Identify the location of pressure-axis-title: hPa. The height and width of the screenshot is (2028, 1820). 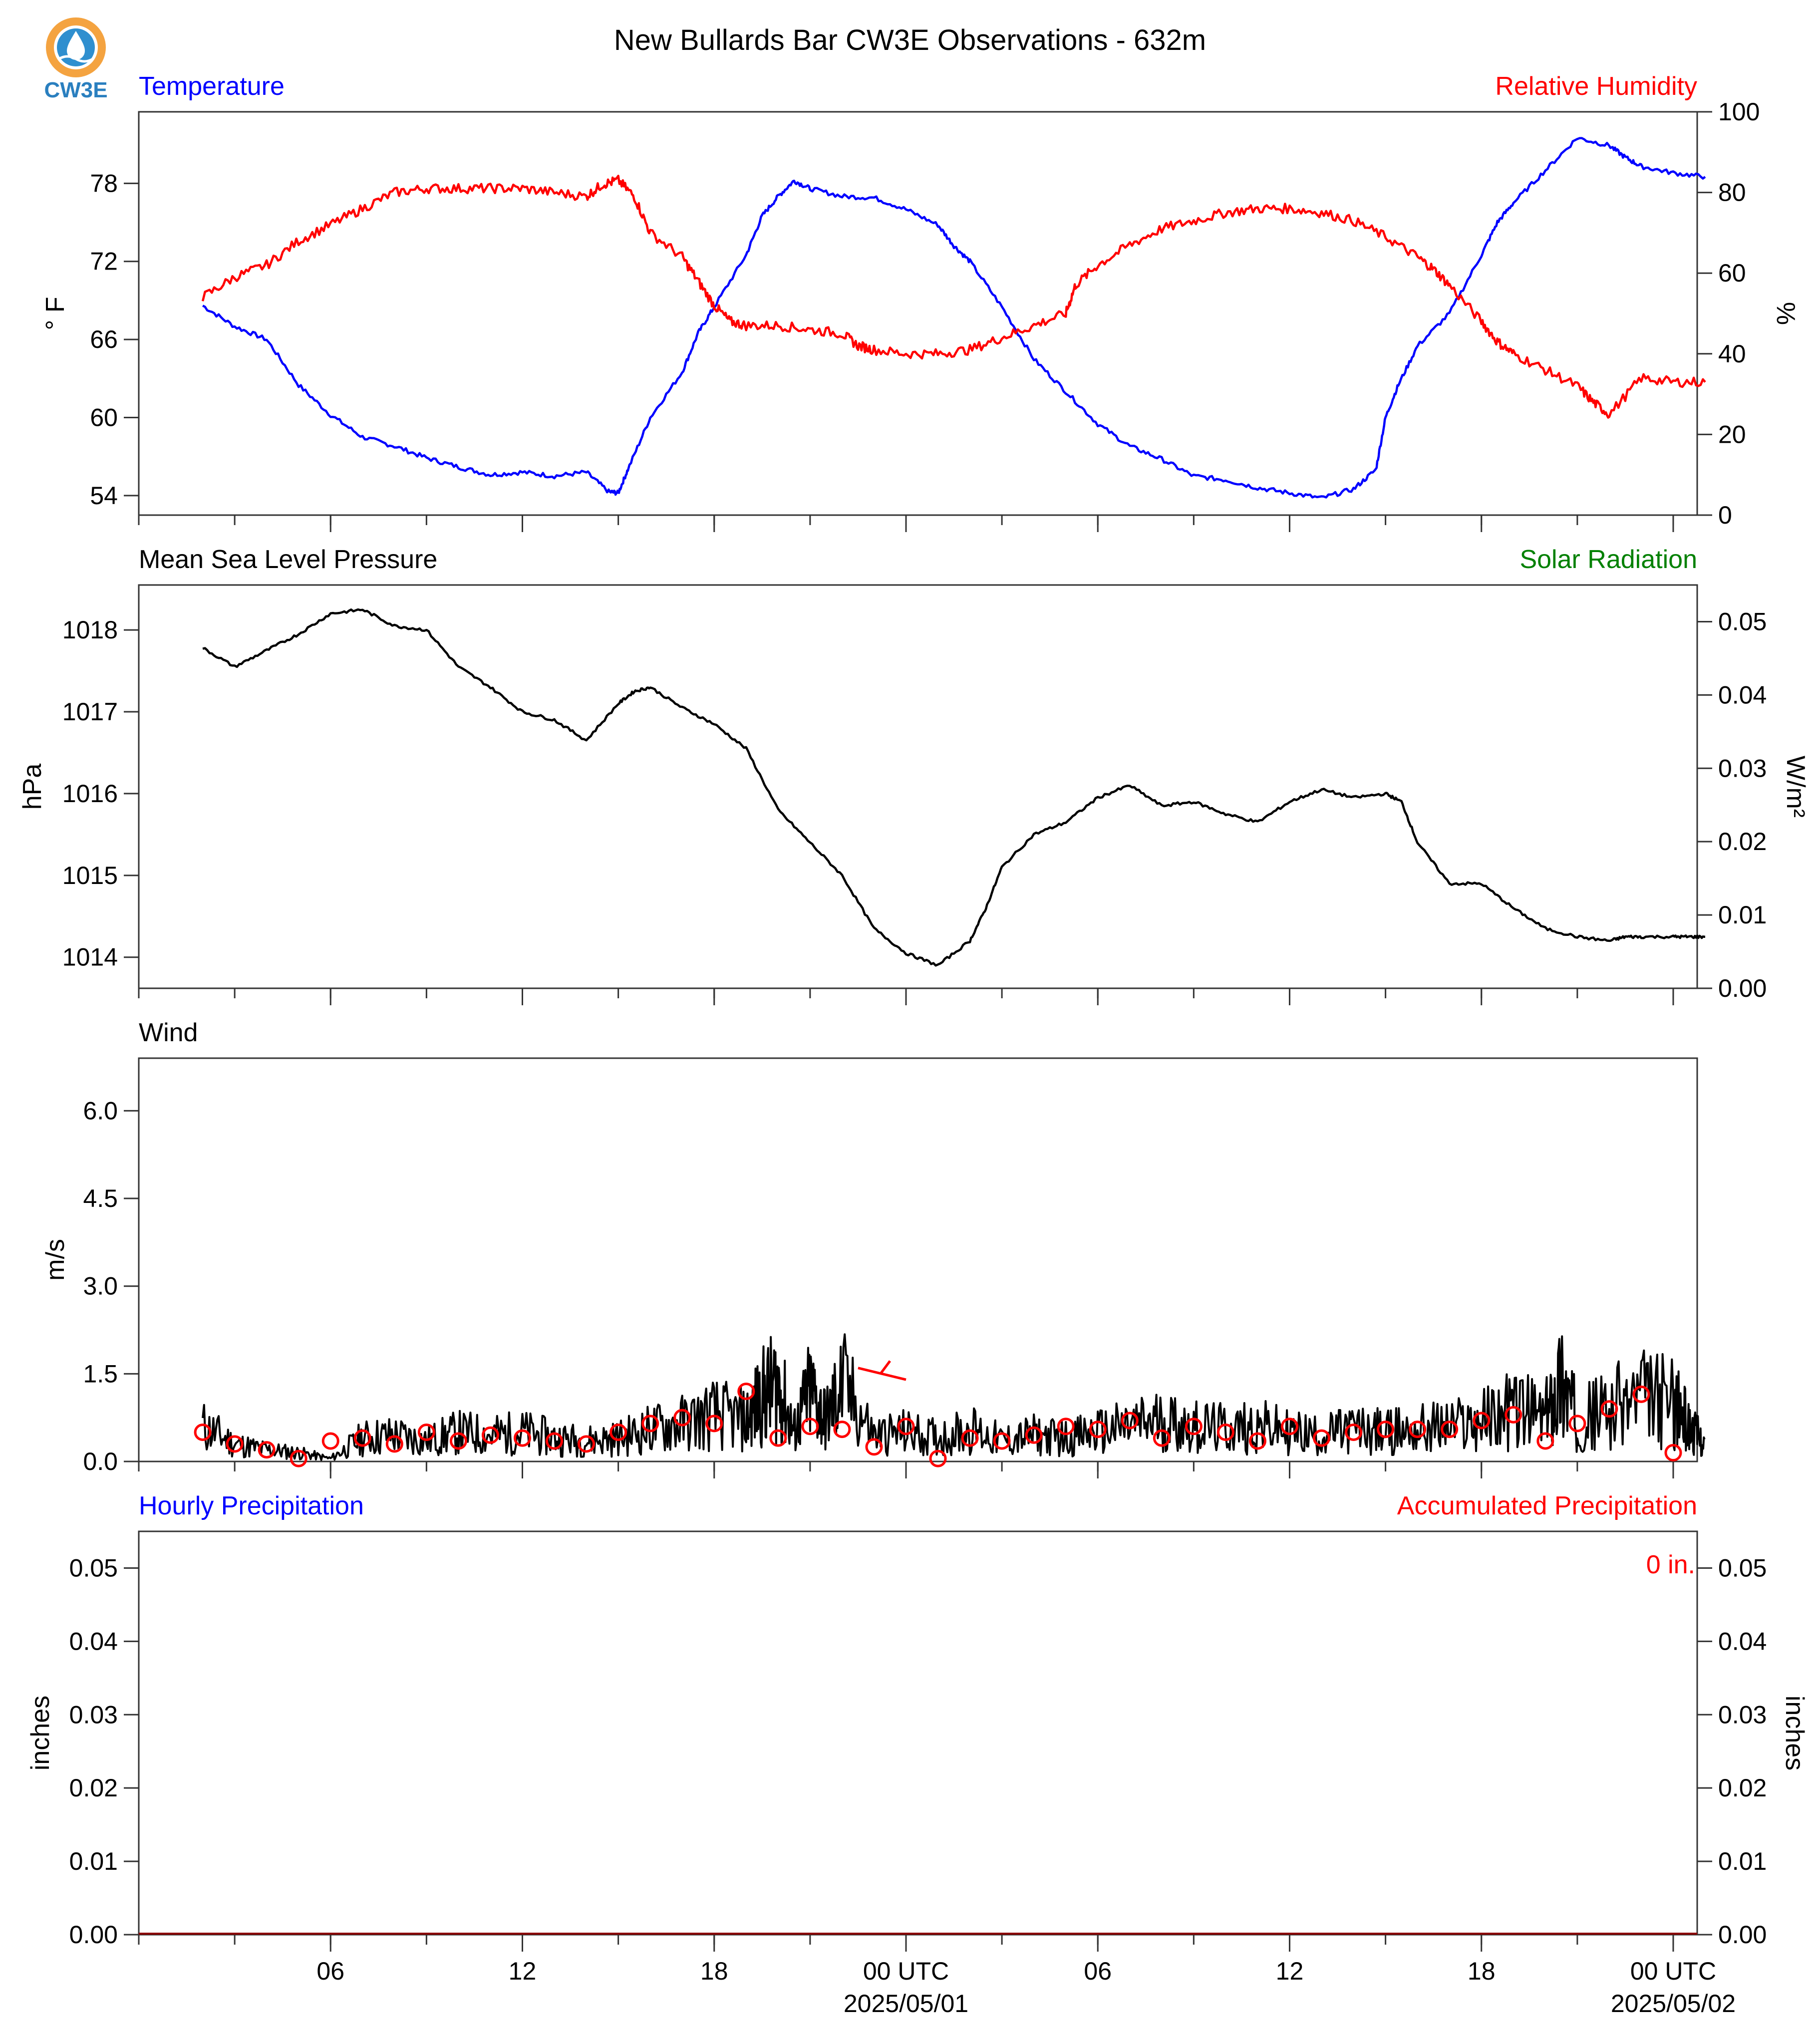
(32, 787).